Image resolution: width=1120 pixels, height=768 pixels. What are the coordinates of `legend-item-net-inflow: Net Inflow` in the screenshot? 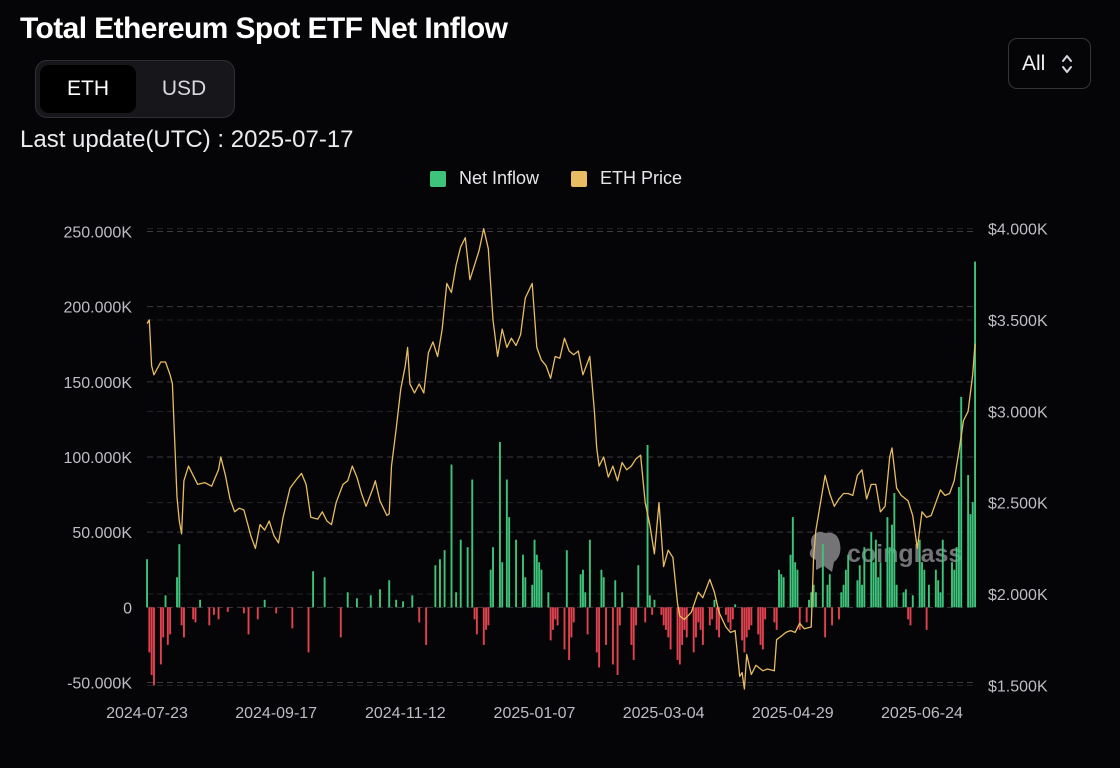 It's located at (484, 178).